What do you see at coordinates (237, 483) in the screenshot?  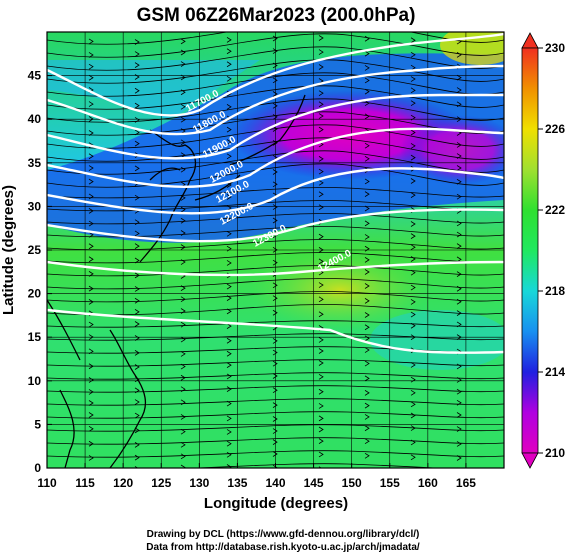 I see `x-tick-label: 135` at bounding box center [237, 483].